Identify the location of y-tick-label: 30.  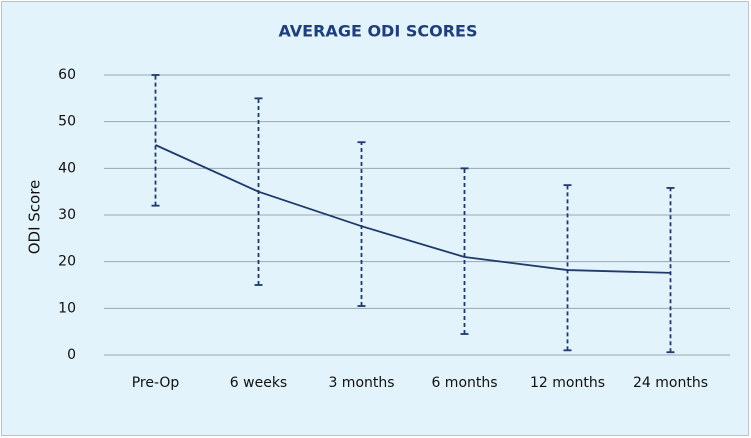
(67, 215).